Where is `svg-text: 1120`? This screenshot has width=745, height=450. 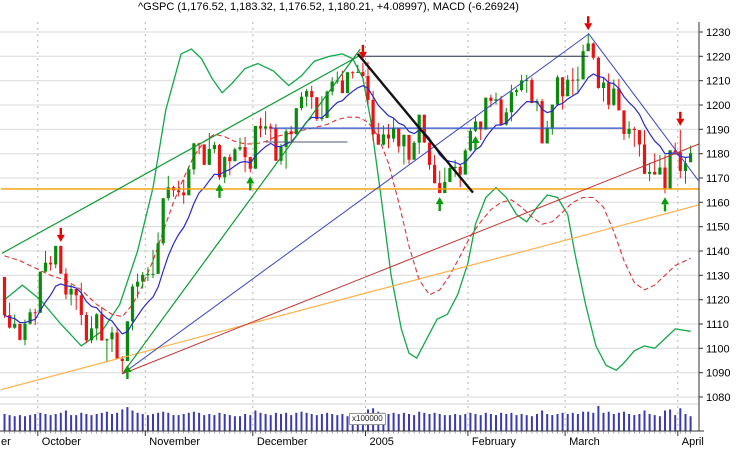
svg-text: 1120 is located at coordinates (718, 301).